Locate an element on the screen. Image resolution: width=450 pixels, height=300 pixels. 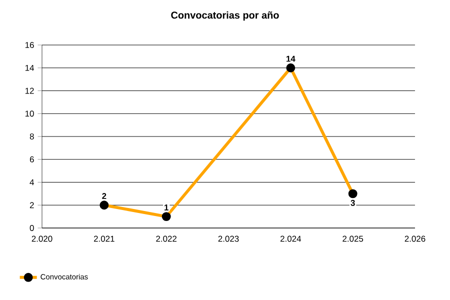
chart-title: Convocatorias por año is located at coordinates (225, 16).